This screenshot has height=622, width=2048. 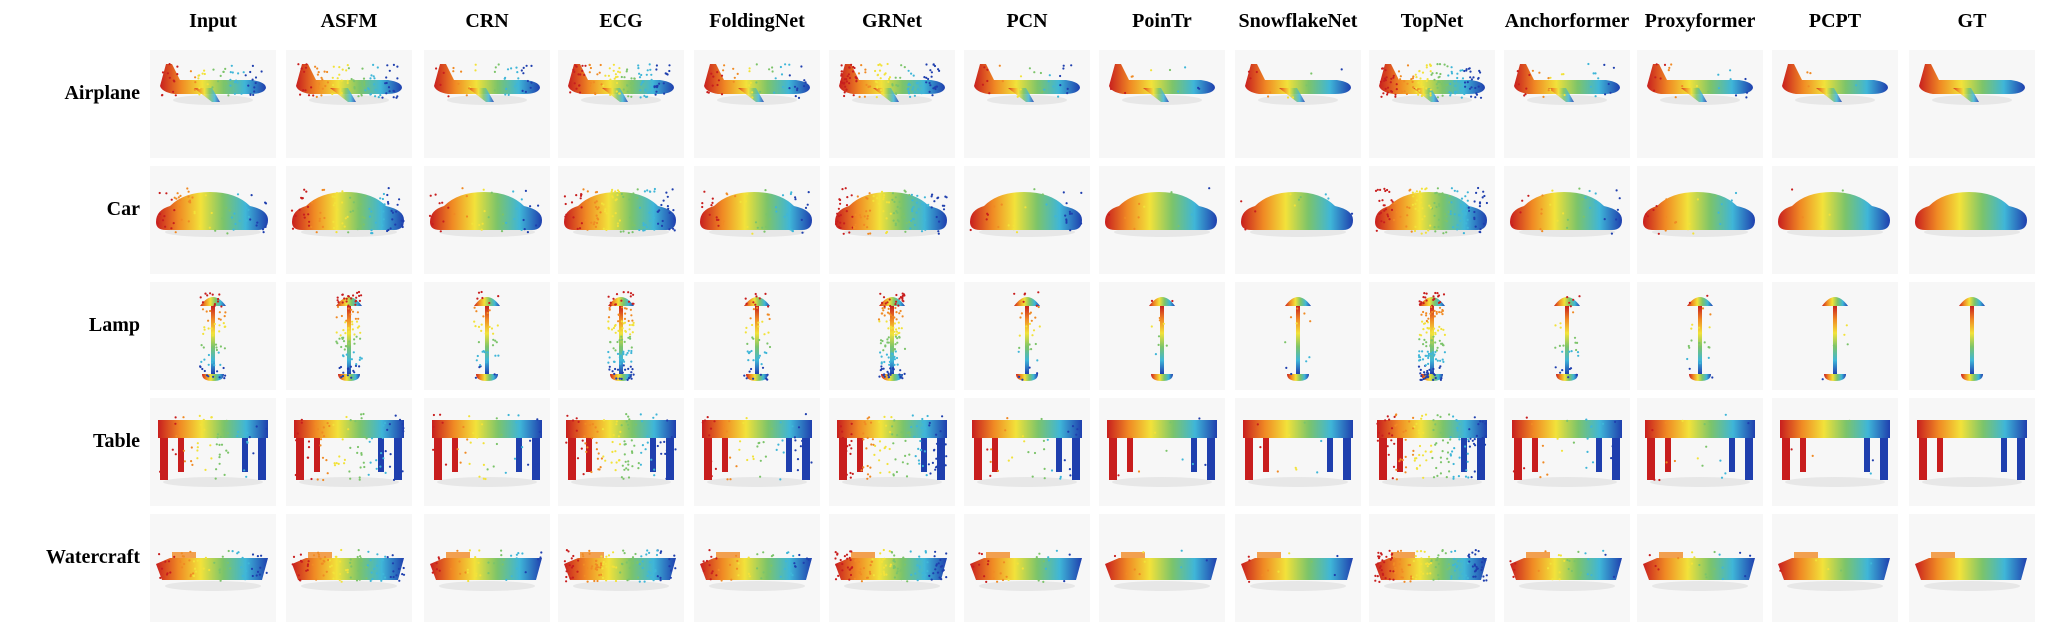 What do you see at coordinates (757, 21) in the screenshot?
I see `column-header: FoldingNet` at bounding box center [757, 21].